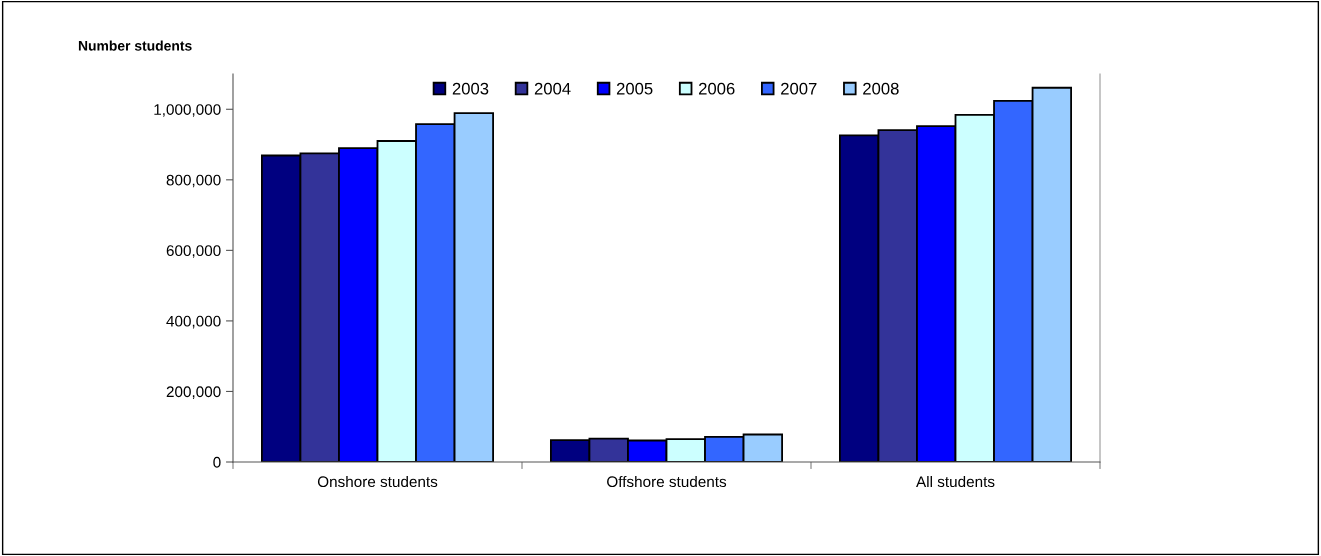 This screenshot has width=1321, height=556. Describe the element at coordinates (193, 392) in the screenshot. I see `y-tick-label: 200,000` at that location.